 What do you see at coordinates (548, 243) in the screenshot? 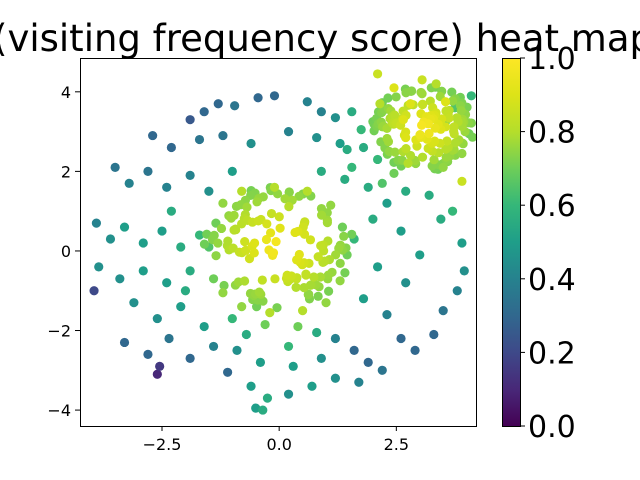
I see `colorbar-axis: 0.0 0.2 0.4 0.6 0.8 1.0` at bounding box center [548, 243].